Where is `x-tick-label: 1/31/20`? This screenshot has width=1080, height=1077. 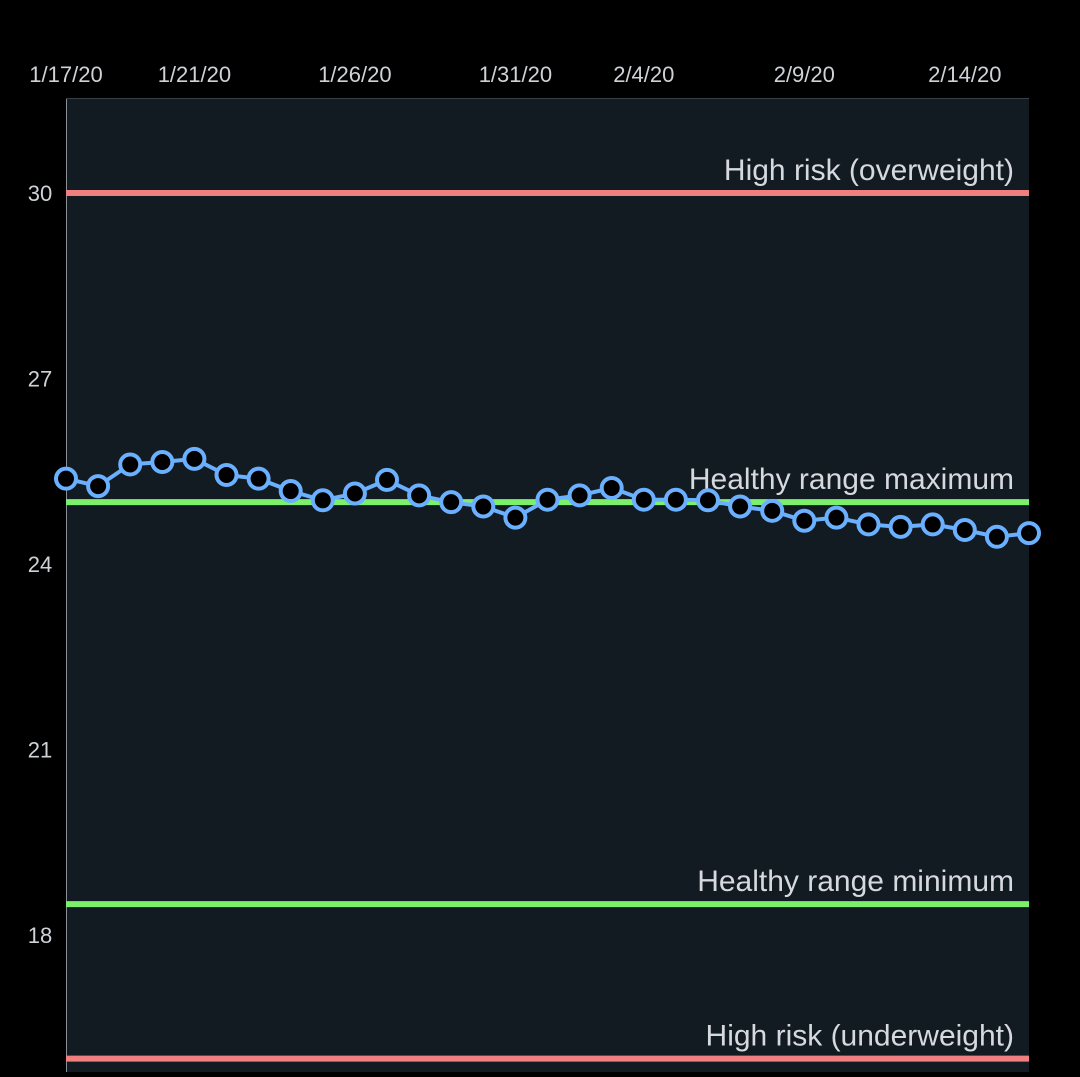
x-tick-label: 1/31/20 is located at coordinates (515, 74).